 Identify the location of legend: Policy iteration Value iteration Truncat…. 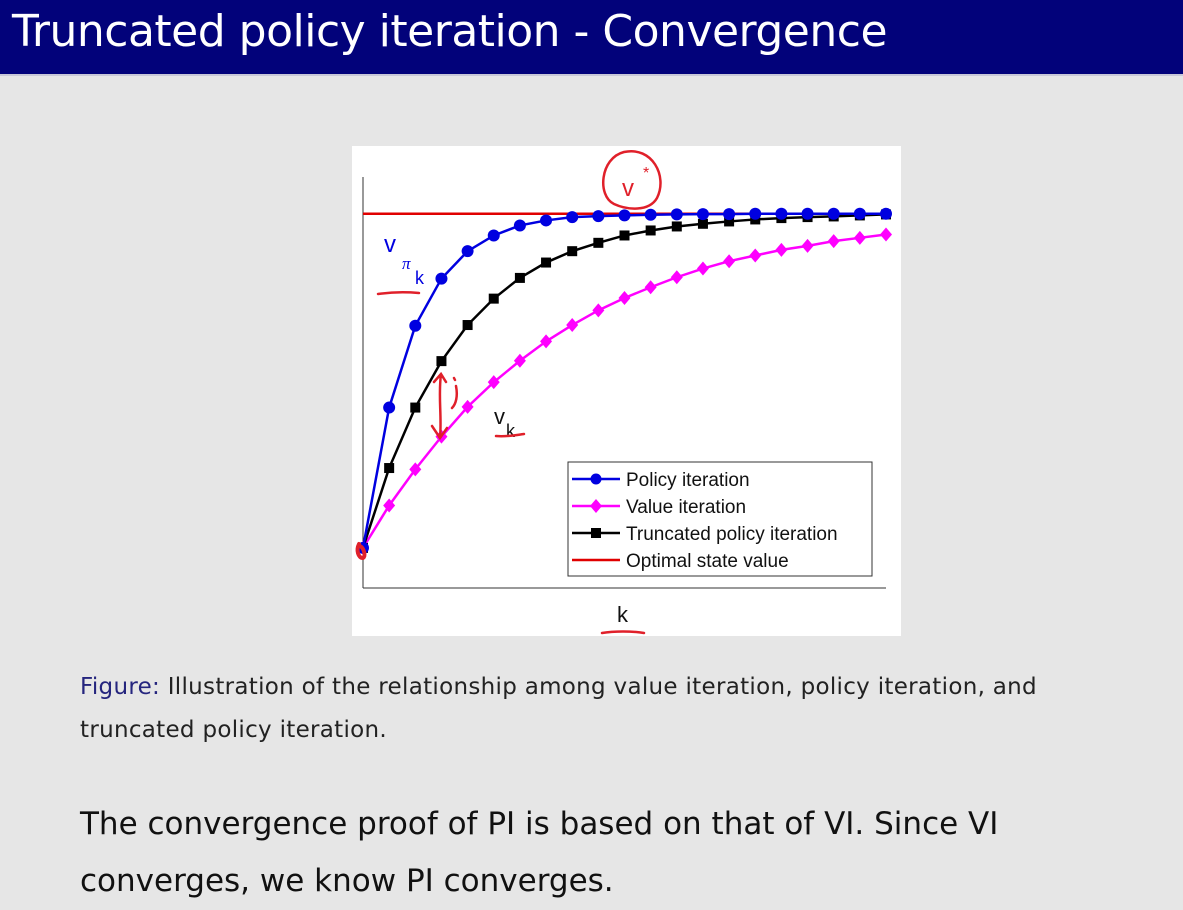
(720, 519).